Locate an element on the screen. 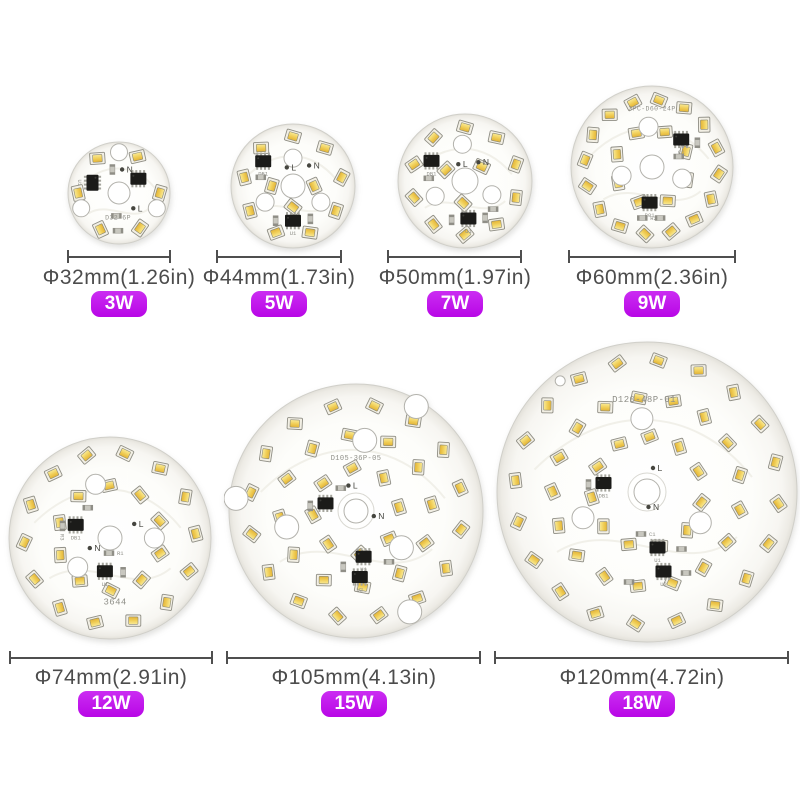  diameter-label-15w: Φ105mm(4.13in) is located at coordinates (354, 677).